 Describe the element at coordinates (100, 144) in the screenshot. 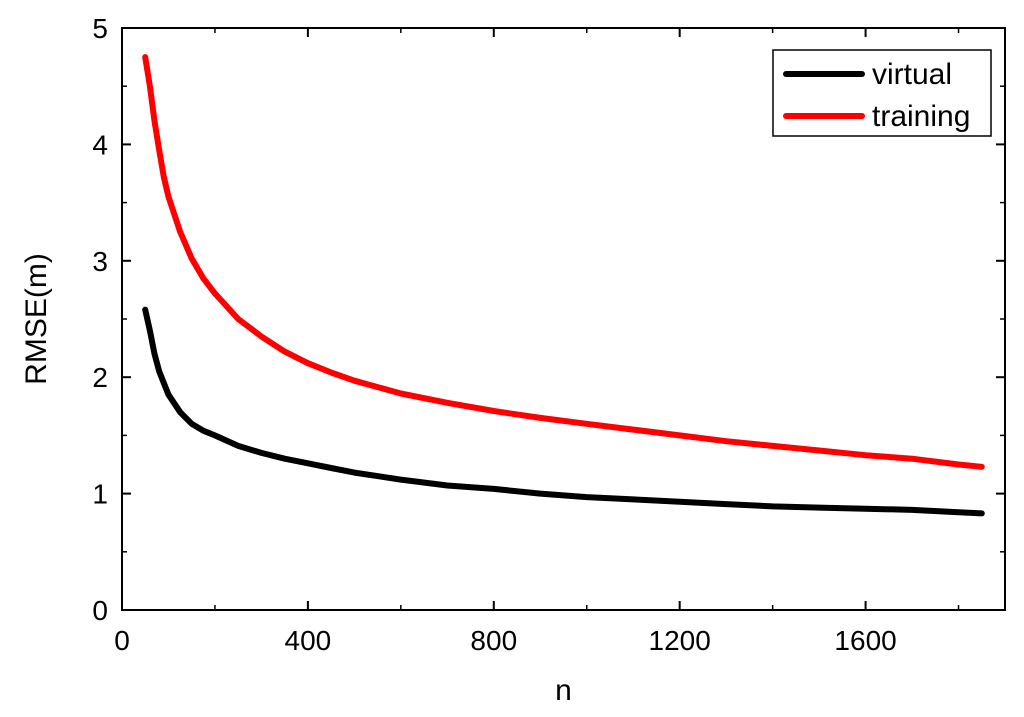

I see `y-tick-label-4: 4` at that location.